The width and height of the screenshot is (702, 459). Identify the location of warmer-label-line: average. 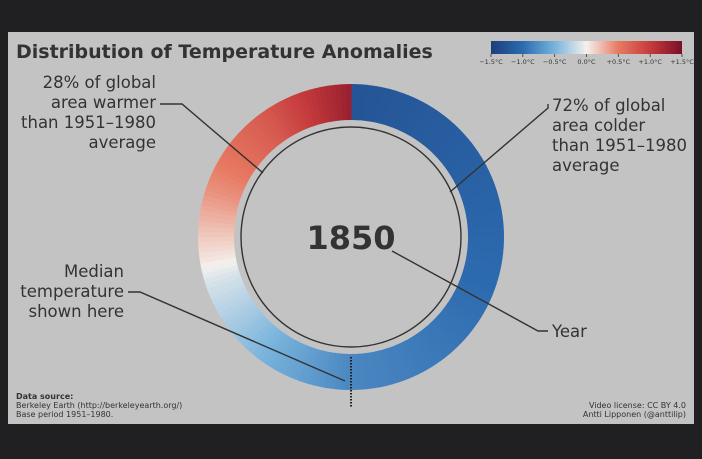
(122, 142).